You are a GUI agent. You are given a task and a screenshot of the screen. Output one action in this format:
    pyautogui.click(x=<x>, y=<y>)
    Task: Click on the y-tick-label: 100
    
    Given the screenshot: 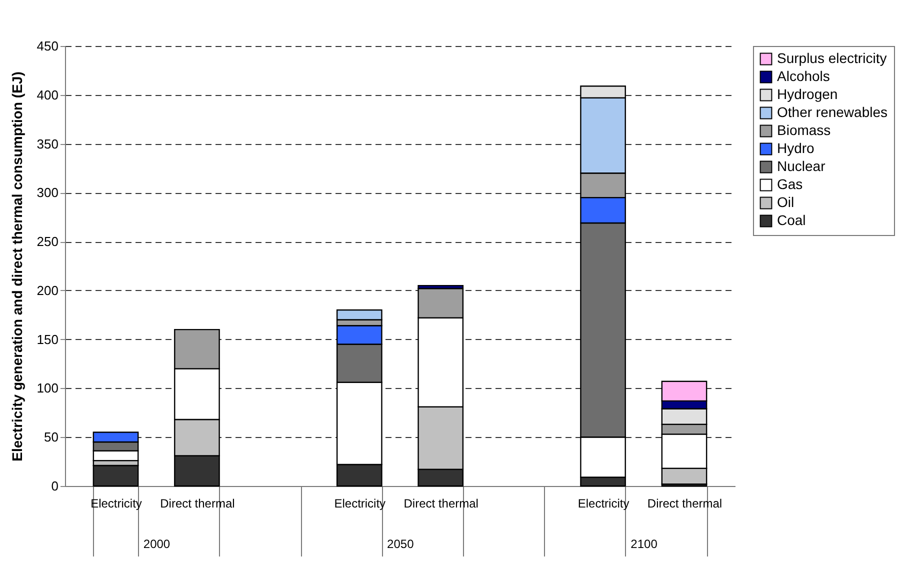 What is the action you would take?
    pyautogui.click(x=47, y=388)
    